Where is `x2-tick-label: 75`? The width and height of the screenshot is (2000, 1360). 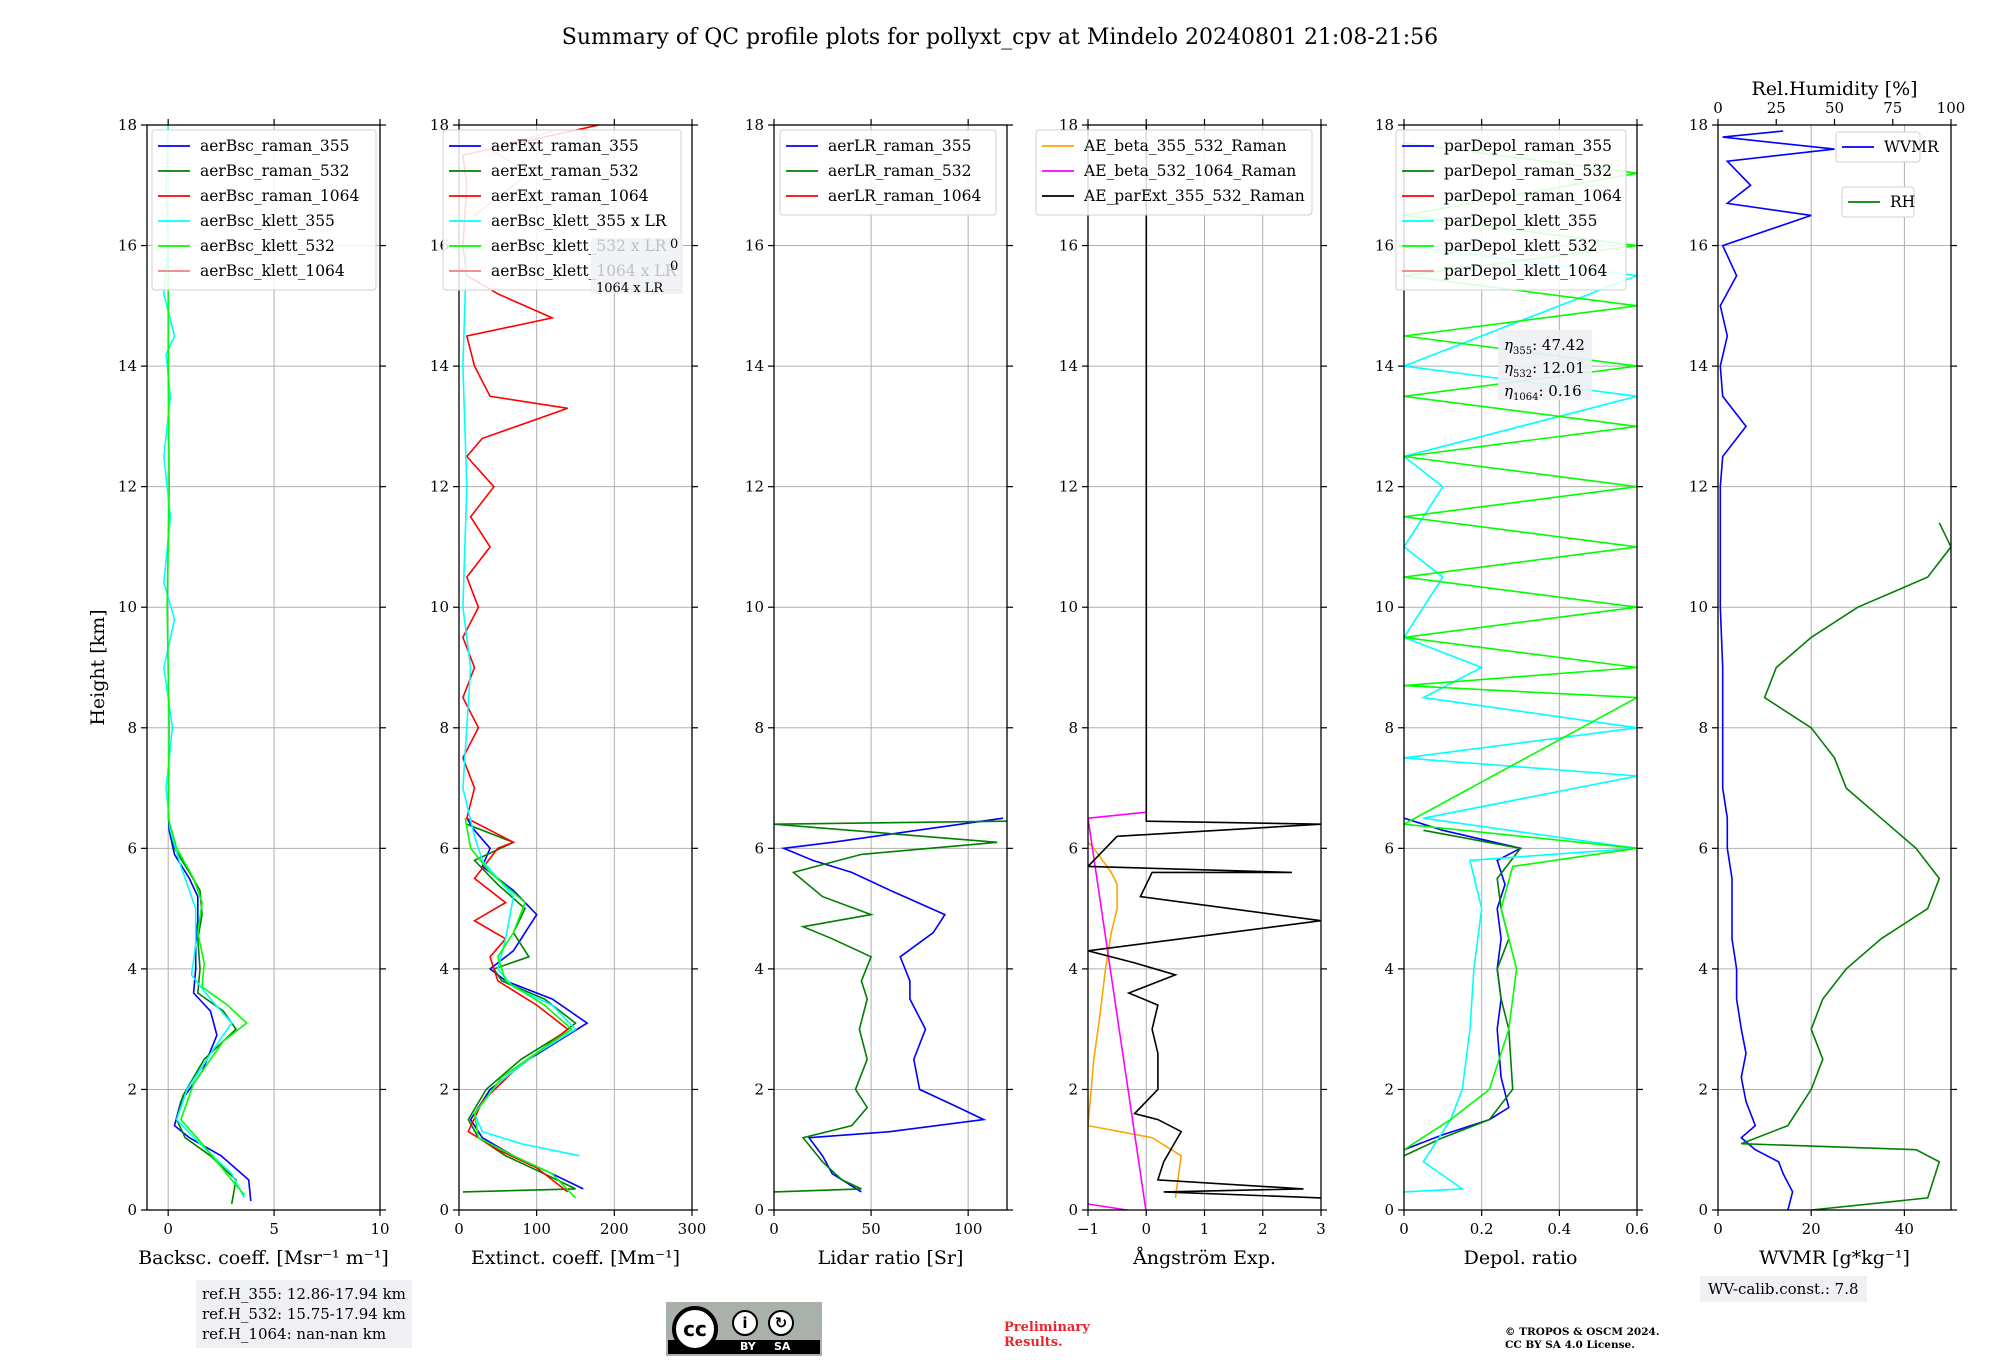
x2-tick-label: 75 is located at coordinates (1892, 108).